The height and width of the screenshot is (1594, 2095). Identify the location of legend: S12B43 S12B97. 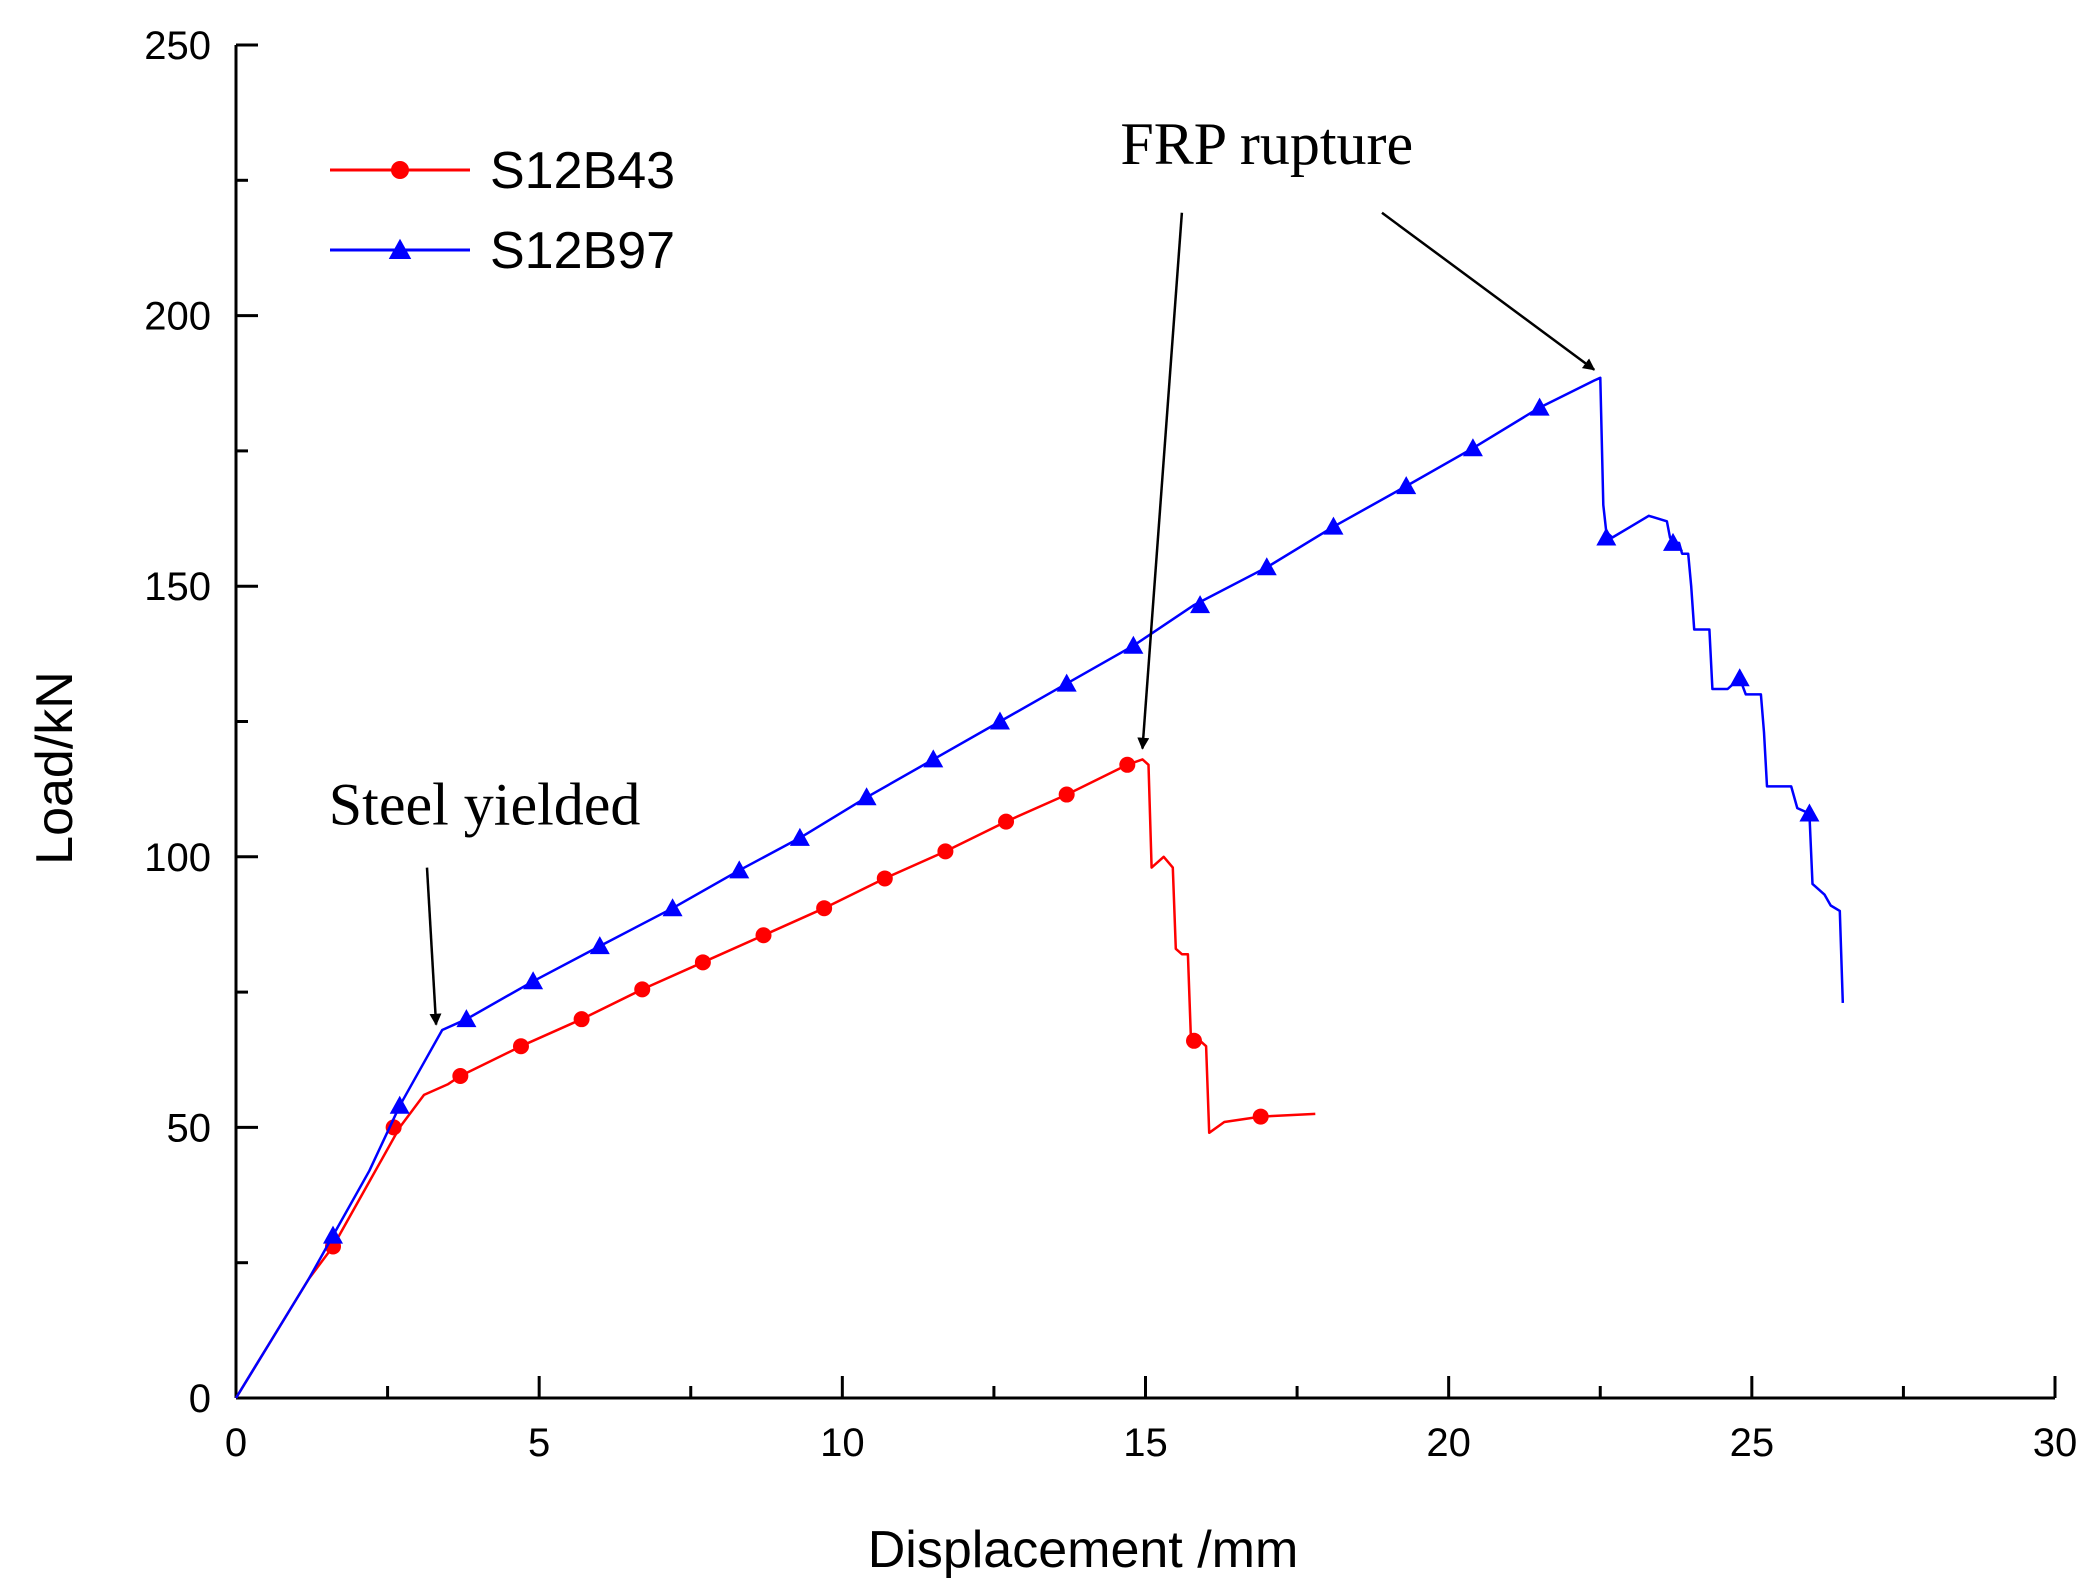
(502, 211).